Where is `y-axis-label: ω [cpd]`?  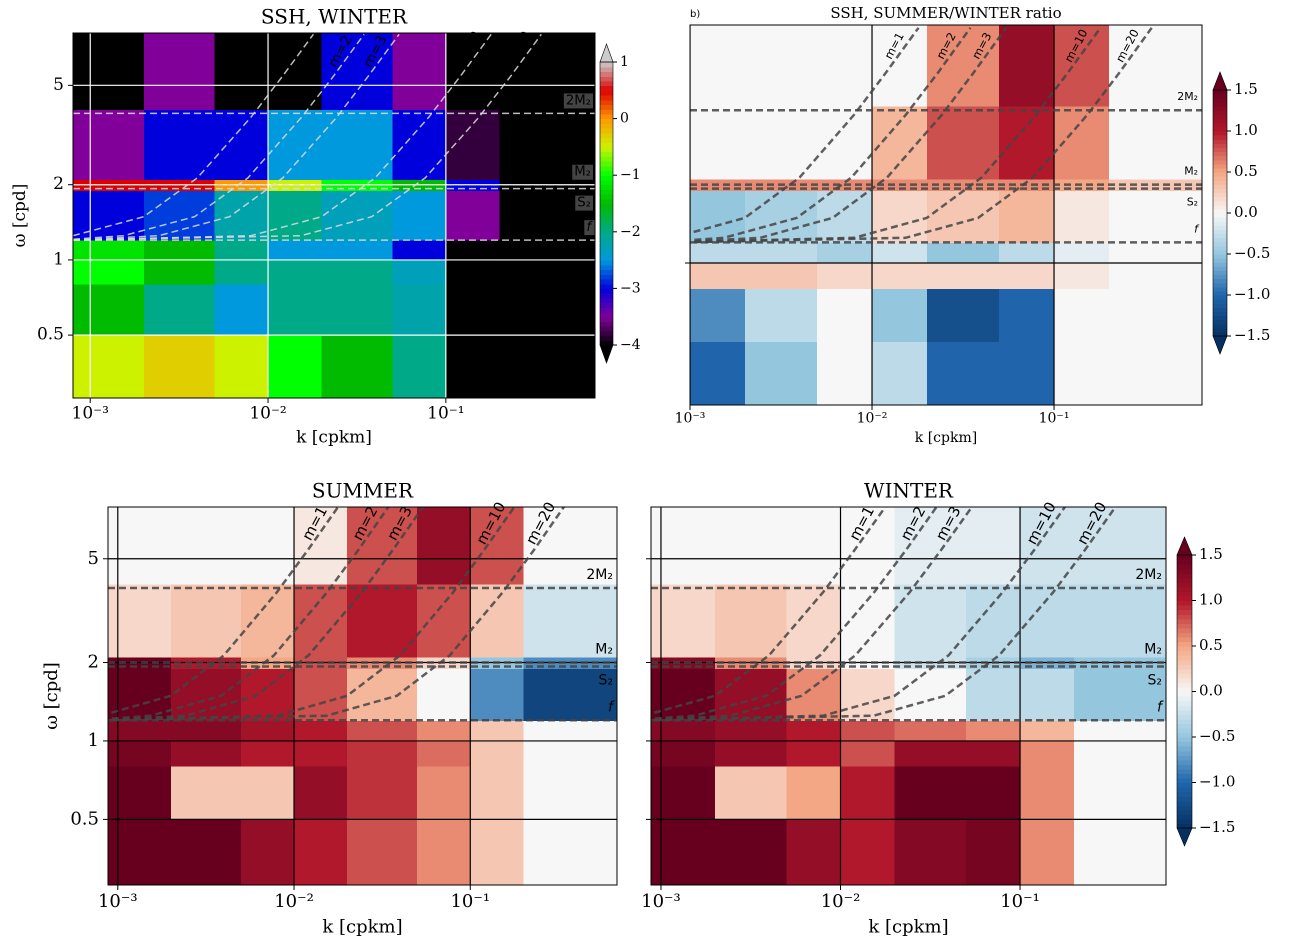 y-axis-label: ω [cpd] is located at coordinates (51, 696).